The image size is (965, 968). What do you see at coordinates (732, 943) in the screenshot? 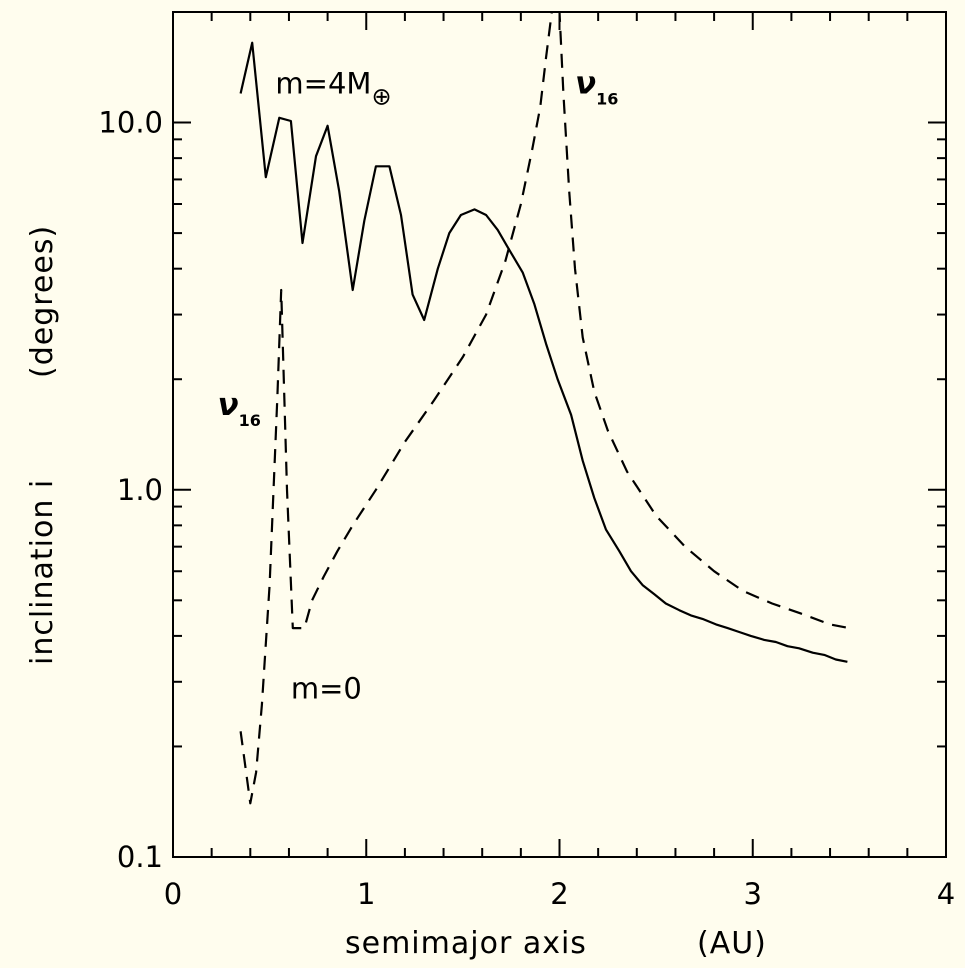
I see `x-axis-unit: (AU)` at bounding box center [732, 943].